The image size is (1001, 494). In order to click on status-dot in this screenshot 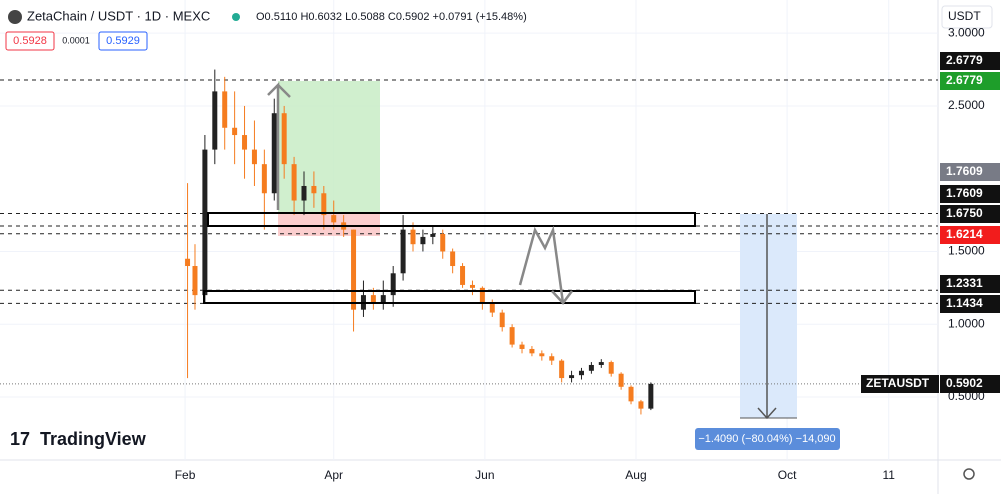, I will do `click(236, 17)`.